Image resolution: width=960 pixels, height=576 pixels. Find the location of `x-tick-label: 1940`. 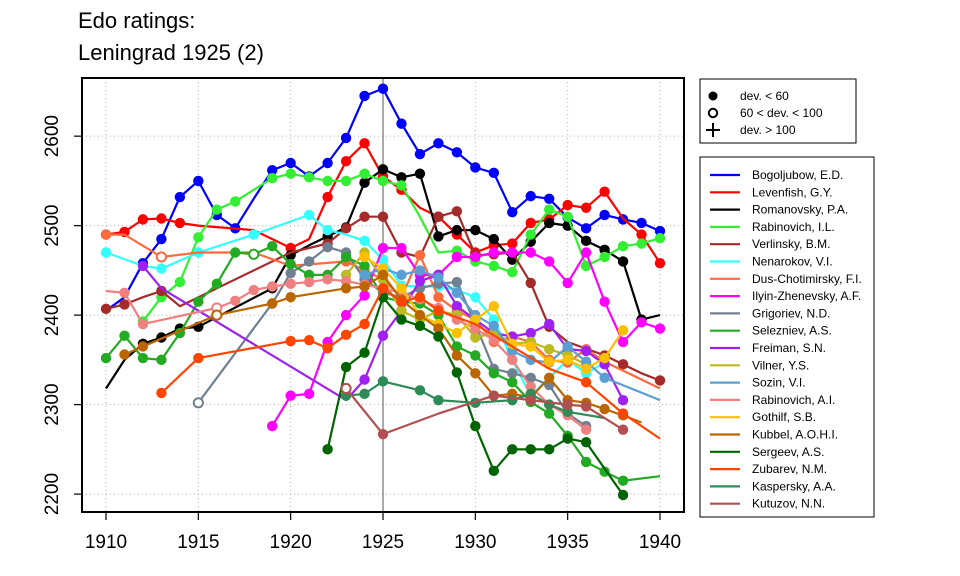

x-tick-label: 1940 is located at coordinates (660, 542).